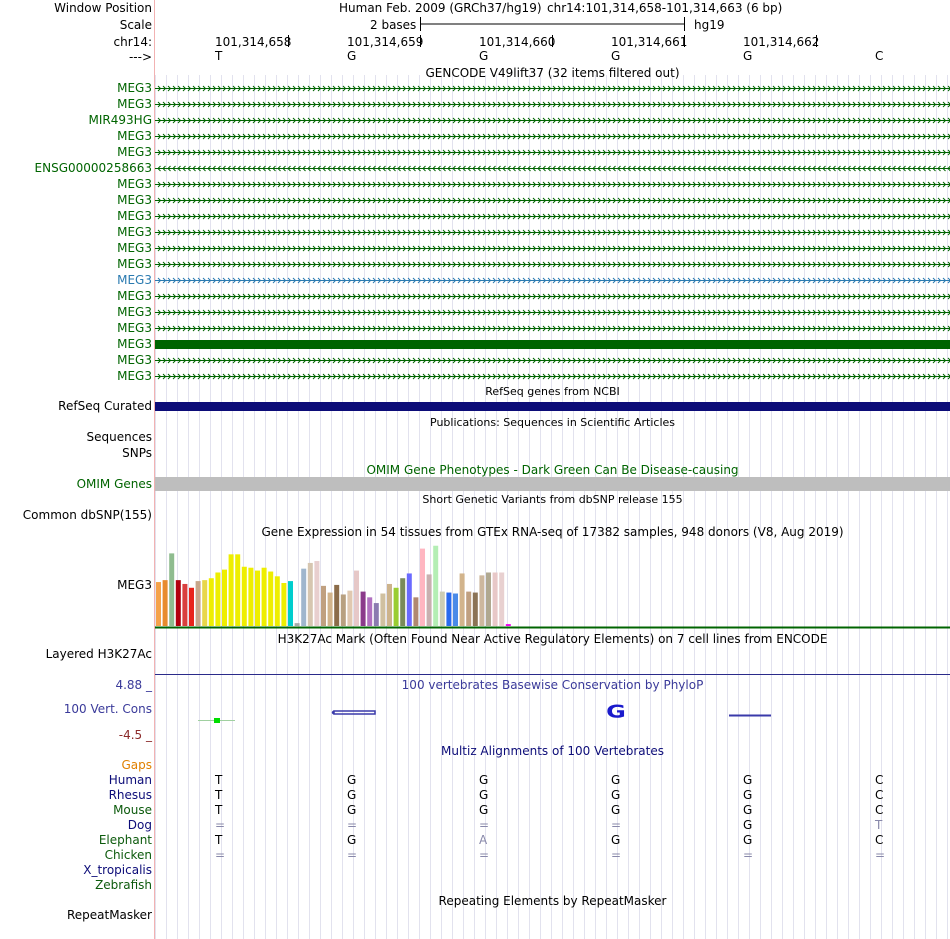  Describe the element at coordinates (120, 120) in the screenshot. I see `gencode-item-label: MIR493HG` at that location.